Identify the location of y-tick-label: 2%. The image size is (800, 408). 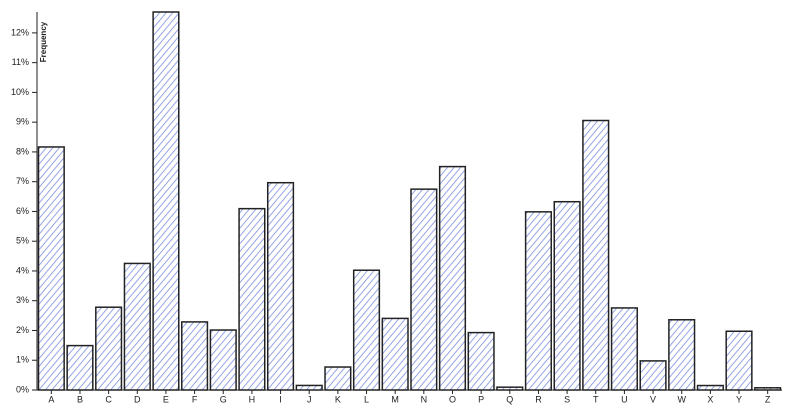
(22, 330).